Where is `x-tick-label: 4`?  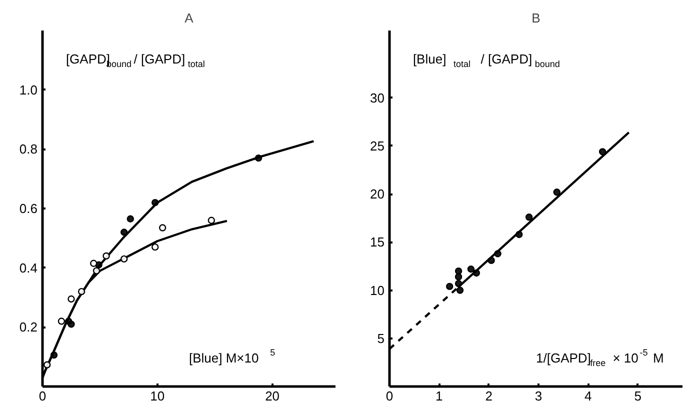
x-tick-label: 4 is located at coordinates (588, 396).